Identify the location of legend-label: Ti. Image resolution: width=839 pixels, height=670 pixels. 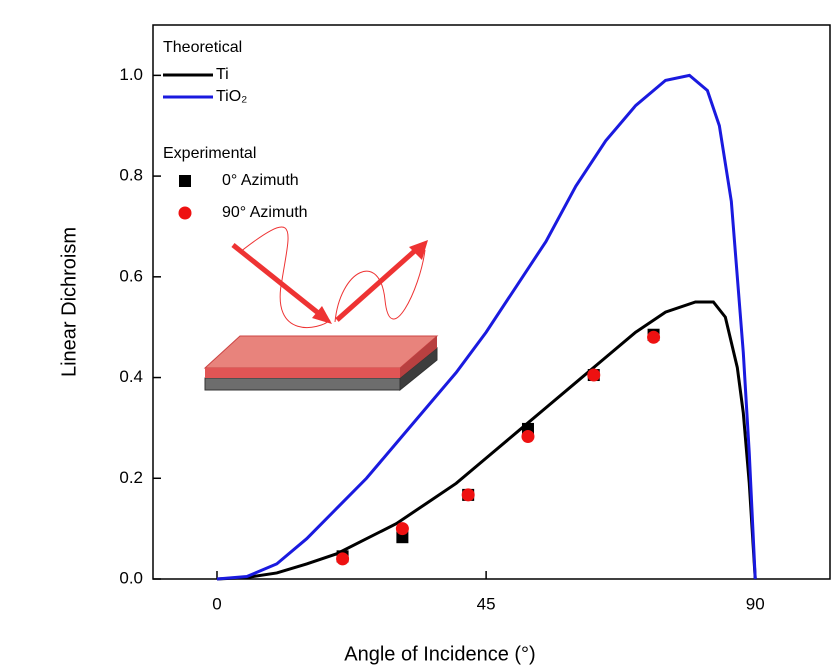
(222, 74).